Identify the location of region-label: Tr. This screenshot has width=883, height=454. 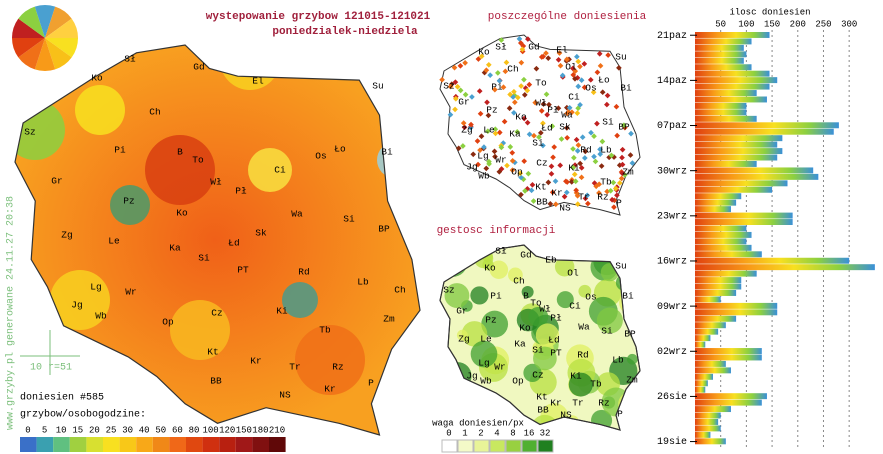
(577, 403).